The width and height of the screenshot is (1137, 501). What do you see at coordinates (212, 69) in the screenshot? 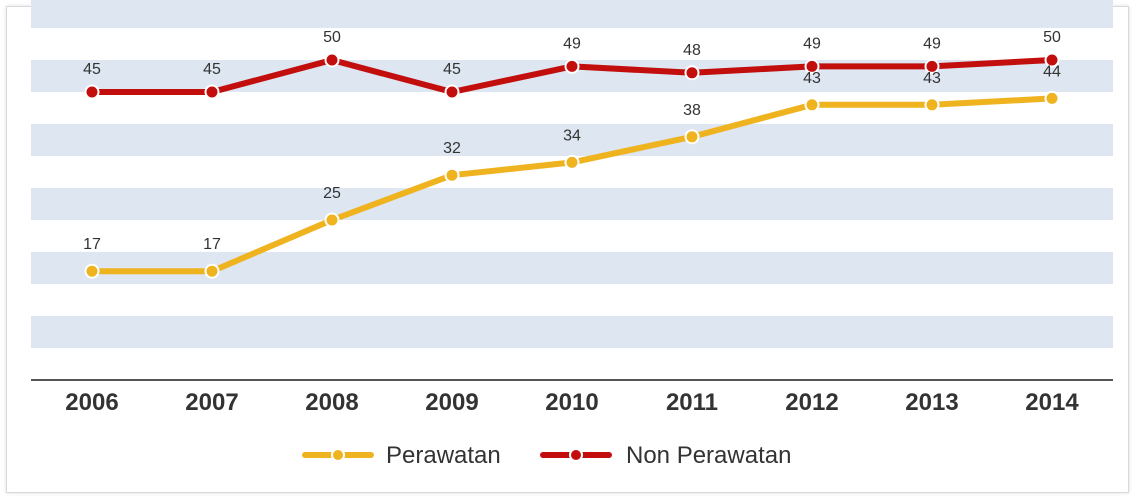
I see `data-label-non-perawatan-2007: 45` at bounding box center [212, 69].